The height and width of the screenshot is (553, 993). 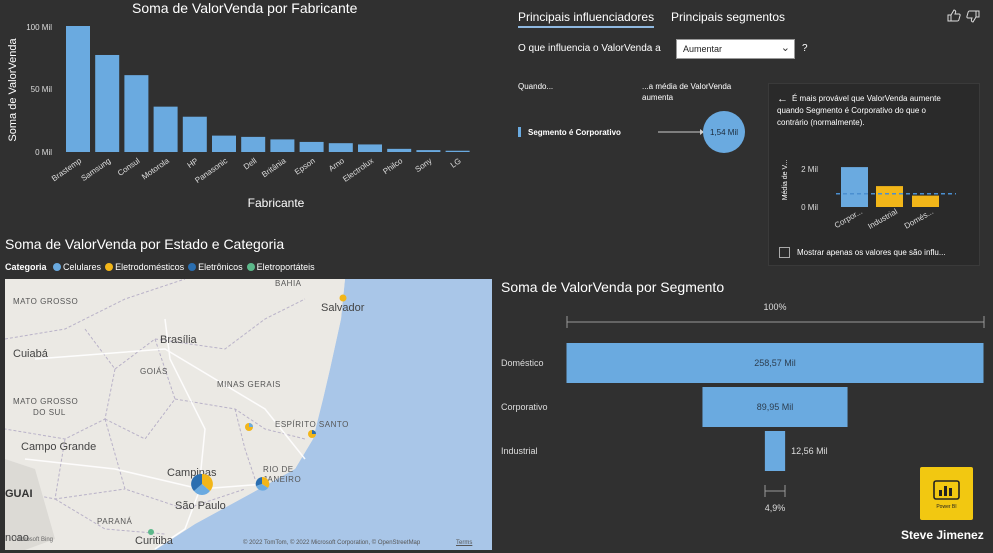 What do you see at coordinates (39, 27) in the screenshot?
I see `y-tick-100: 100 Mil` at bounding box center [39, 27].